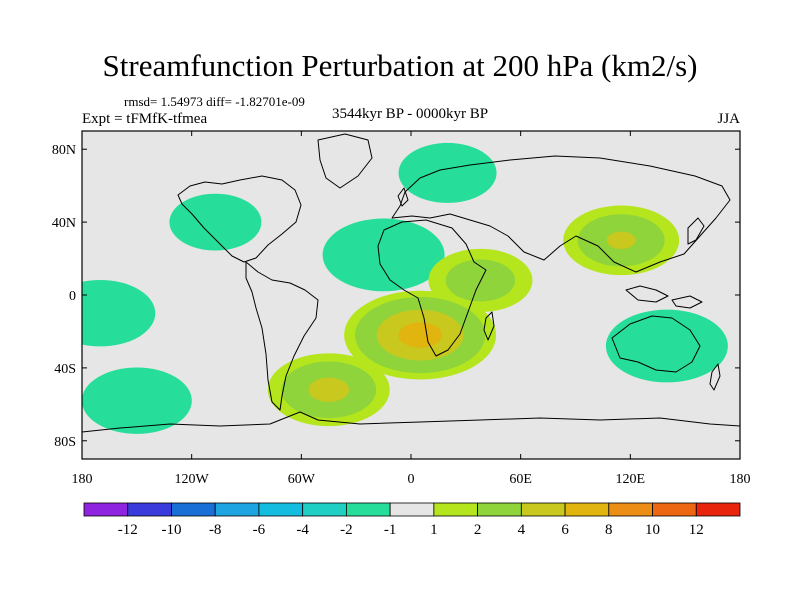 The width and height of the screenshot is (800, 600). What do you see at coordinates (171, 530) in the screenshot?
I see `colorbar-label: -10` at bounding box center [171, 530].